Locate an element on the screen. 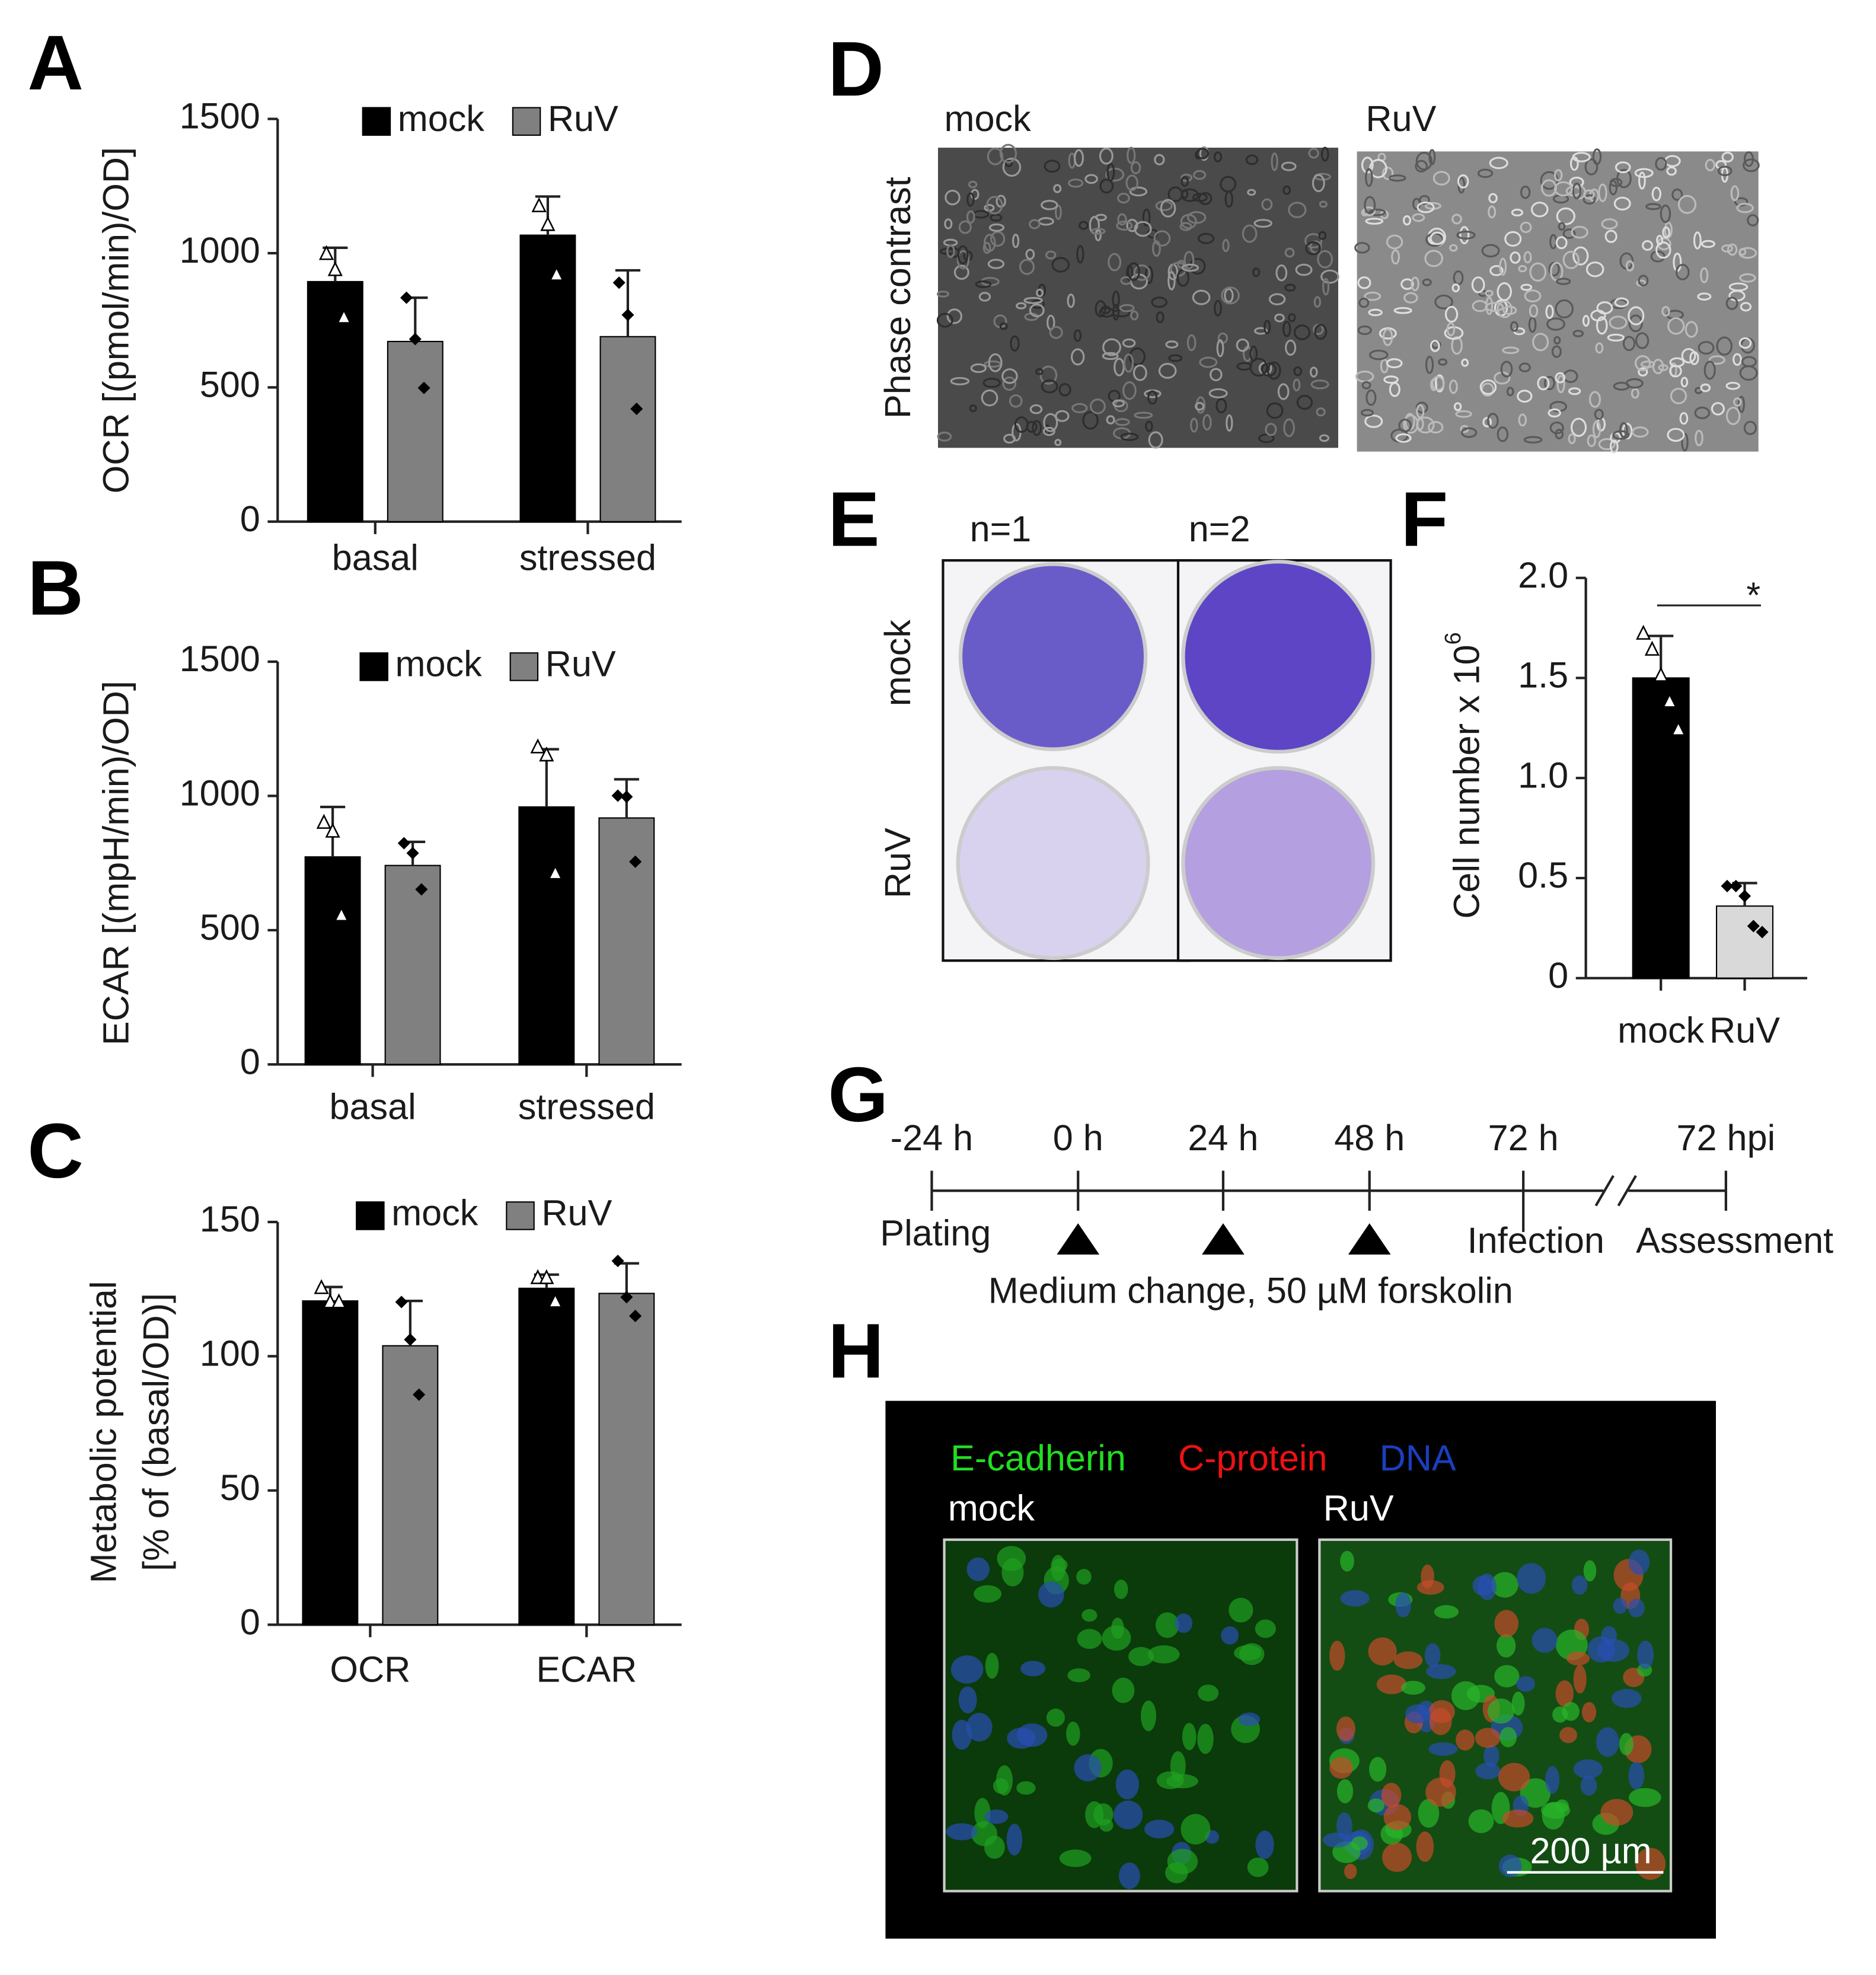 The height and width of the screenshot is (1975, 1876). event-label: Assessment is located at coordinates (1734, 1241).